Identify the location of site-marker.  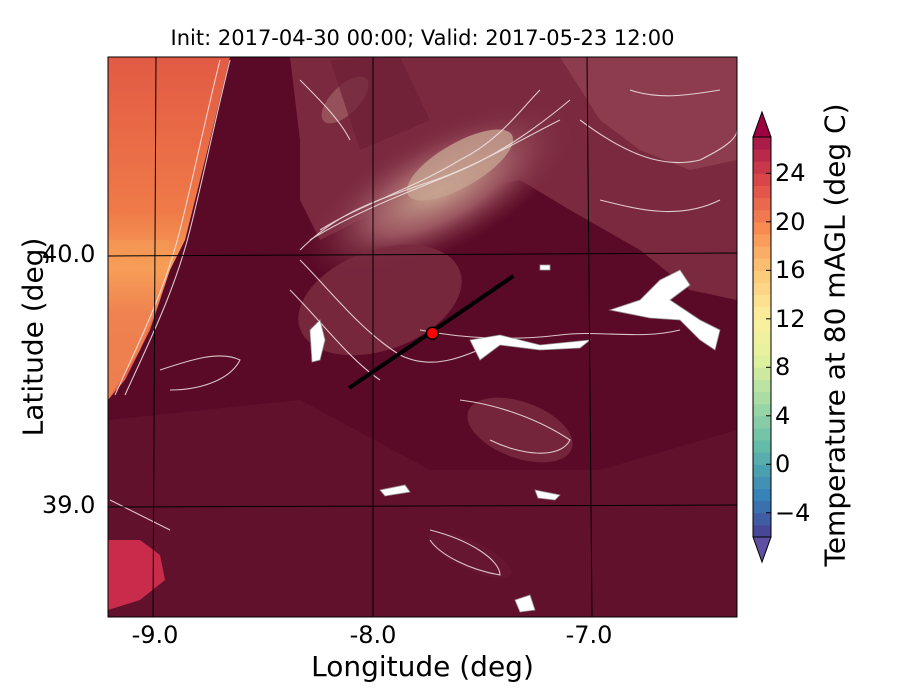
(432, 333).